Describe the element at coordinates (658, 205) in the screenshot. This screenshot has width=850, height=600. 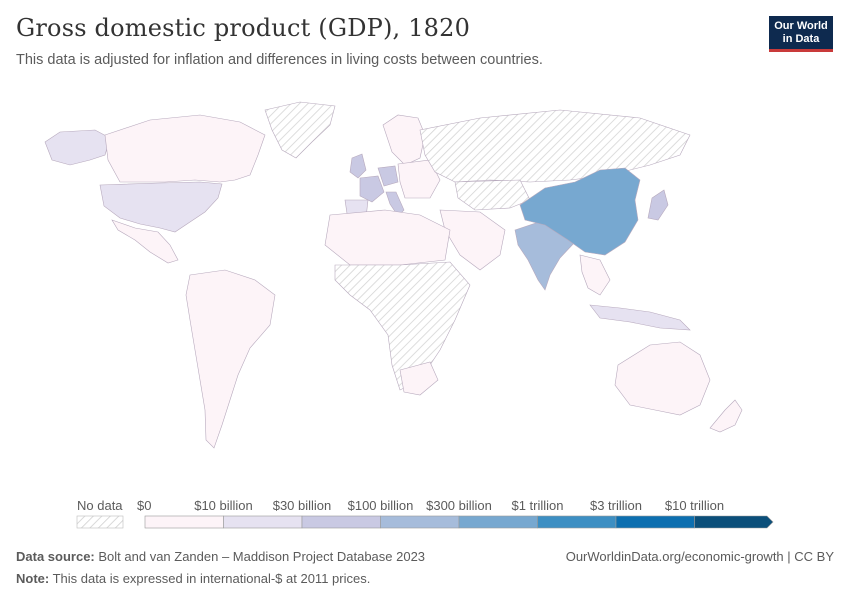
I see `region-japan` at that location.